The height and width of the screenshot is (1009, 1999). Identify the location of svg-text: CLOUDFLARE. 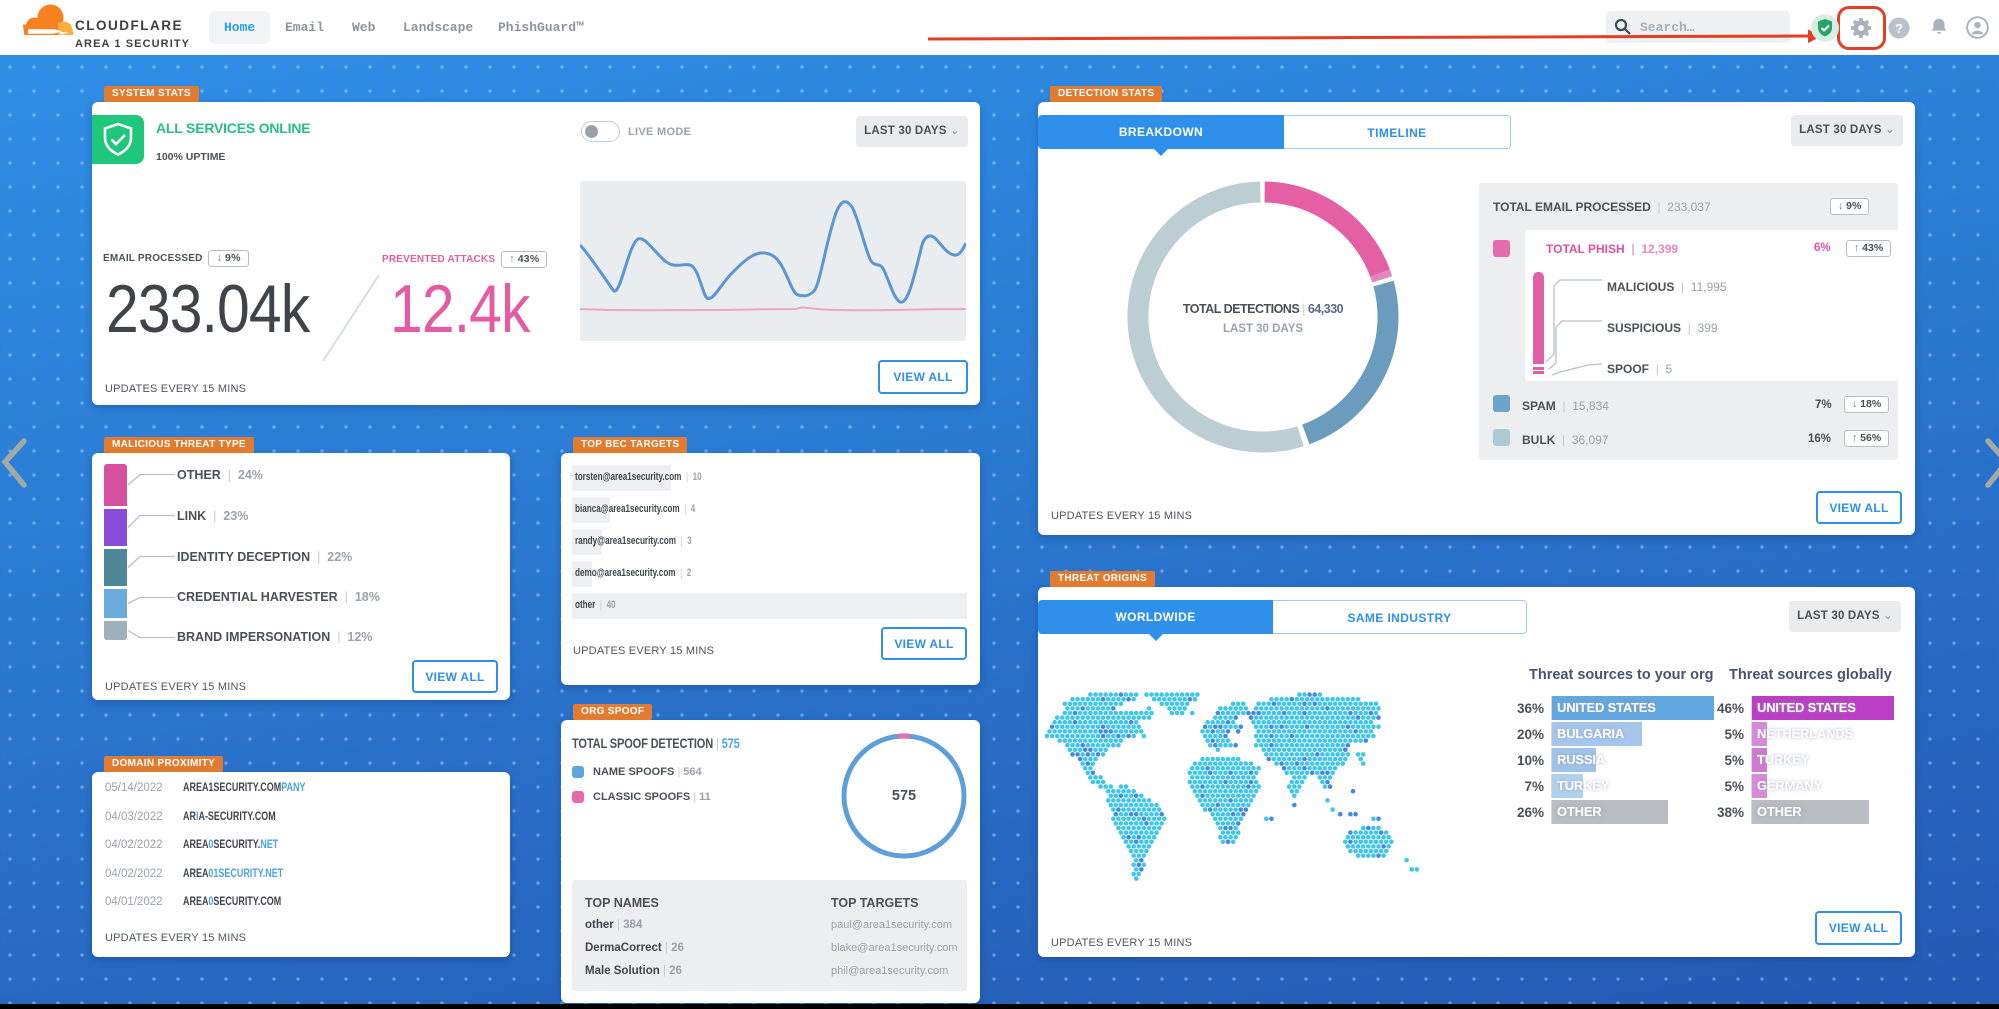
(129, 25).